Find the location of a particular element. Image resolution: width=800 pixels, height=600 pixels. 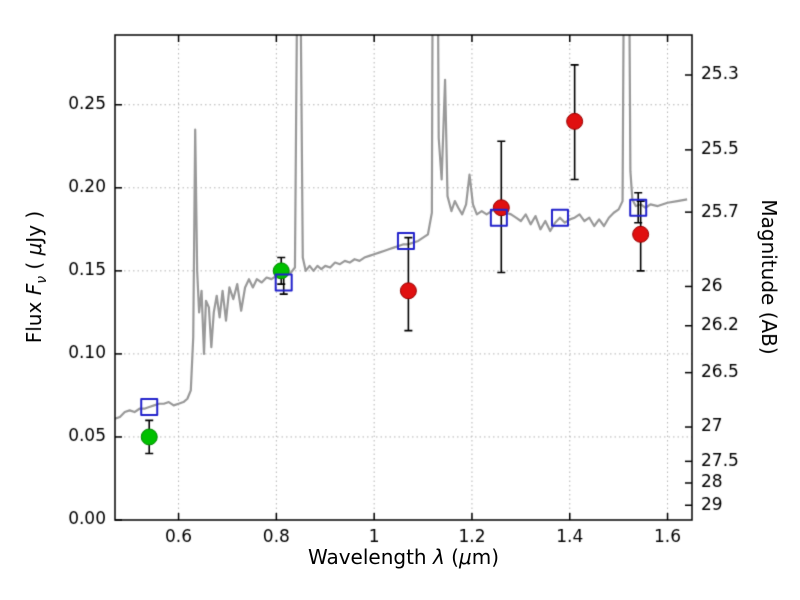

x-axis-title-text: Wavelength is located at coordinates (370, 557).